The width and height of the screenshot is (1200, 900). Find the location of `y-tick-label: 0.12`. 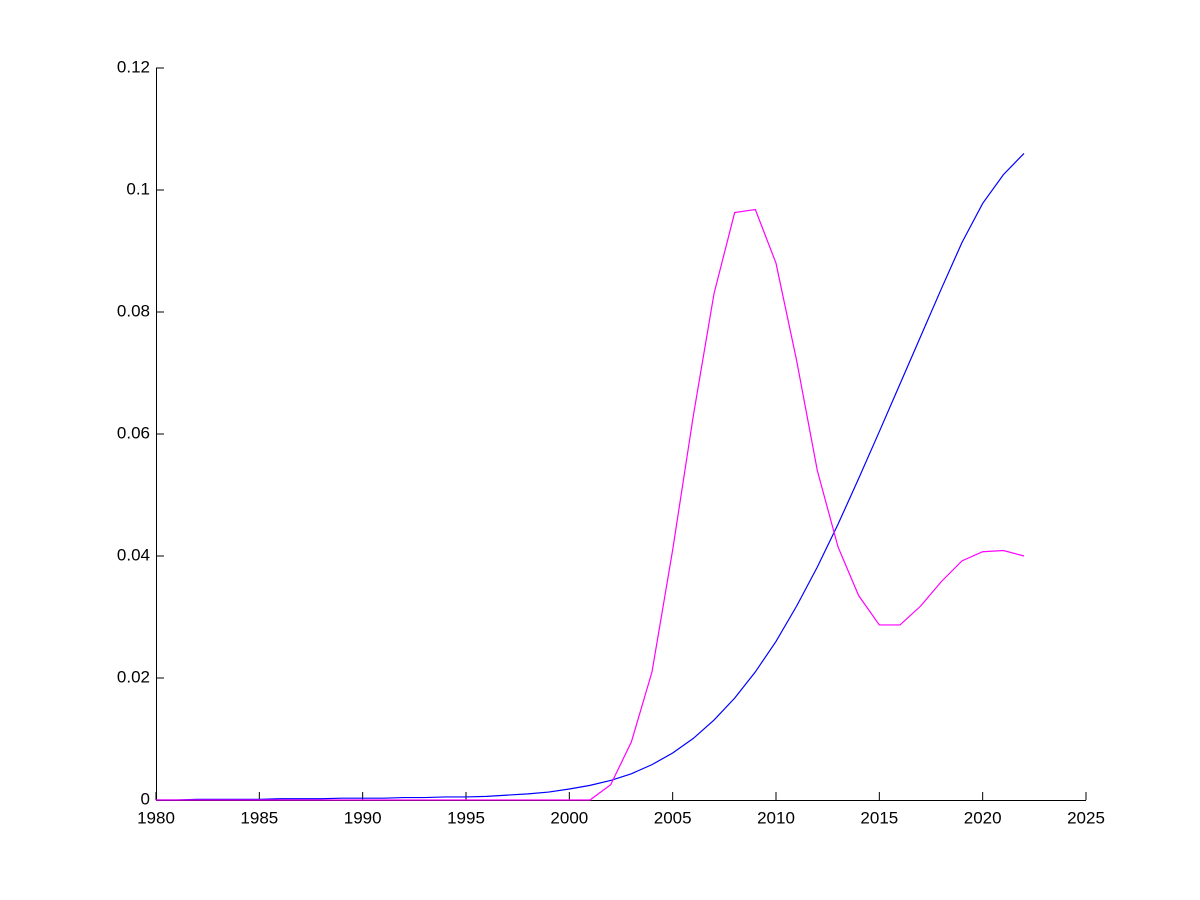

y-tick-label: 0.12 is located at coordinates (133, 66).